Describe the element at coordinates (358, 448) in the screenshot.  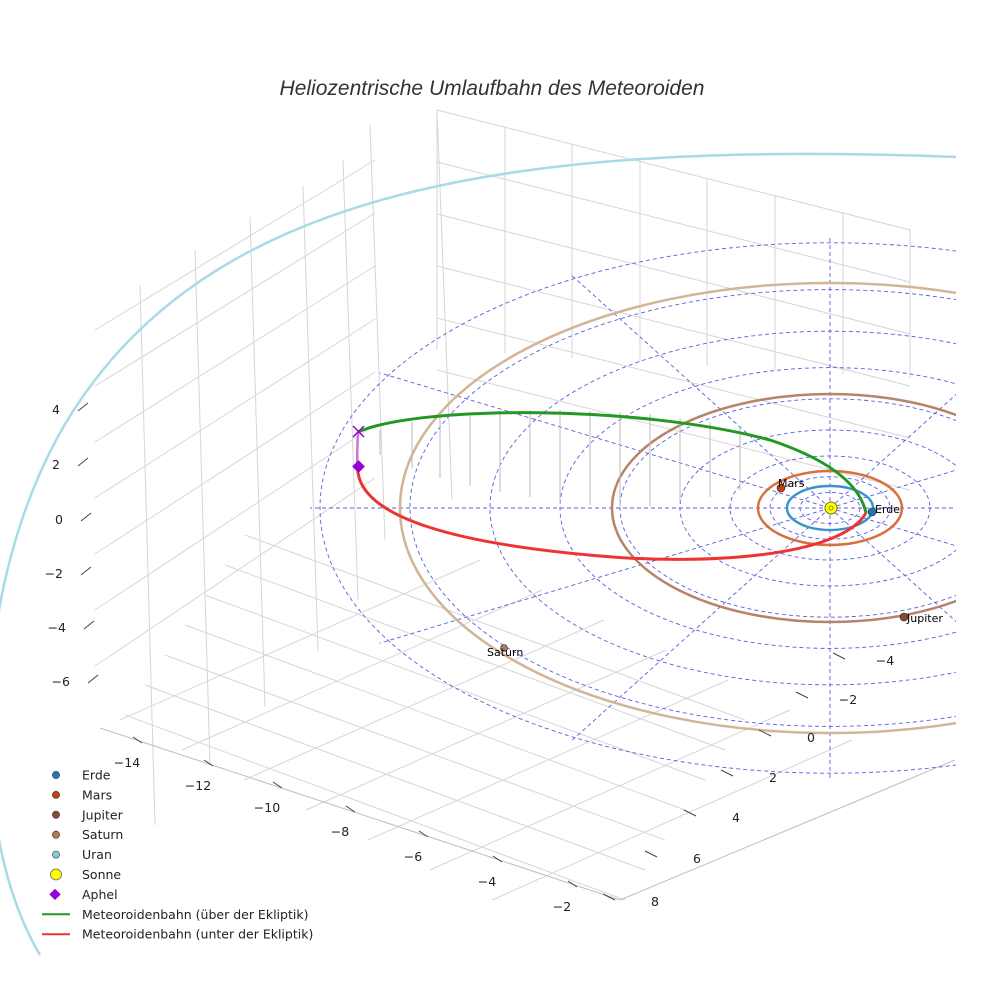
I see `meteoroid-orbit-below-edge` at that location.